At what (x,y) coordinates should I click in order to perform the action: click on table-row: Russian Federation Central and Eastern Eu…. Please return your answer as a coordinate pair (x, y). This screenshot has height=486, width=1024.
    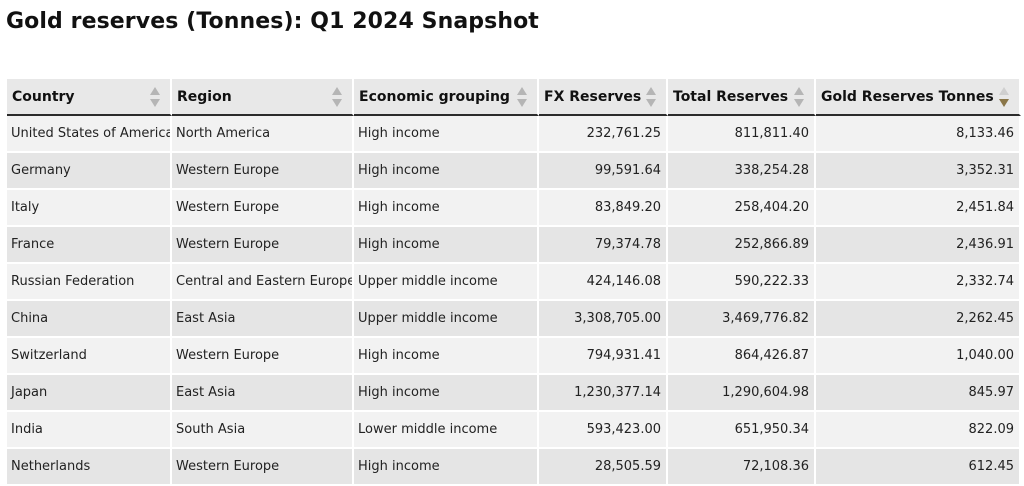
    Looking at the image, I should click on (514, 282).